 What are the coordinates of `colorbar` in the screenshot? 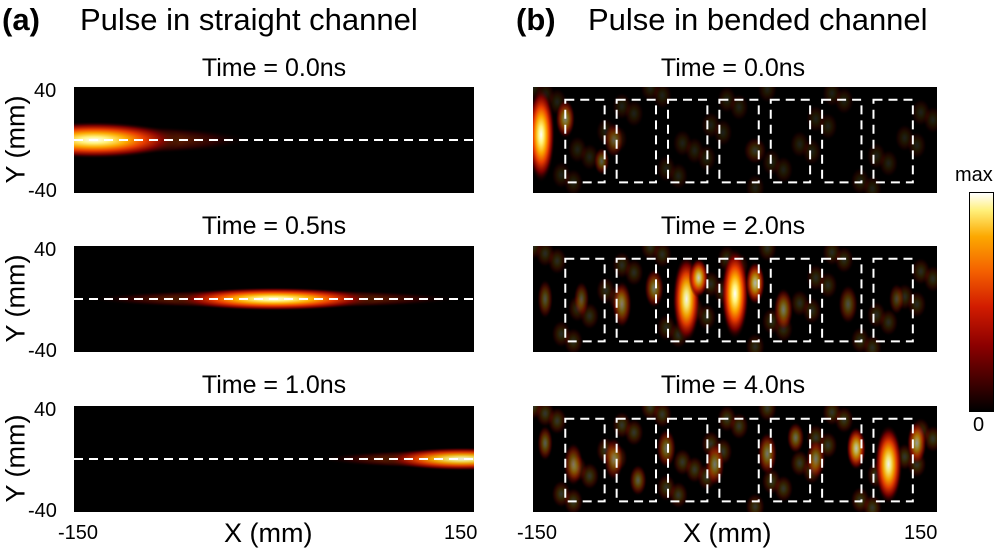 It's located at (981, 302).